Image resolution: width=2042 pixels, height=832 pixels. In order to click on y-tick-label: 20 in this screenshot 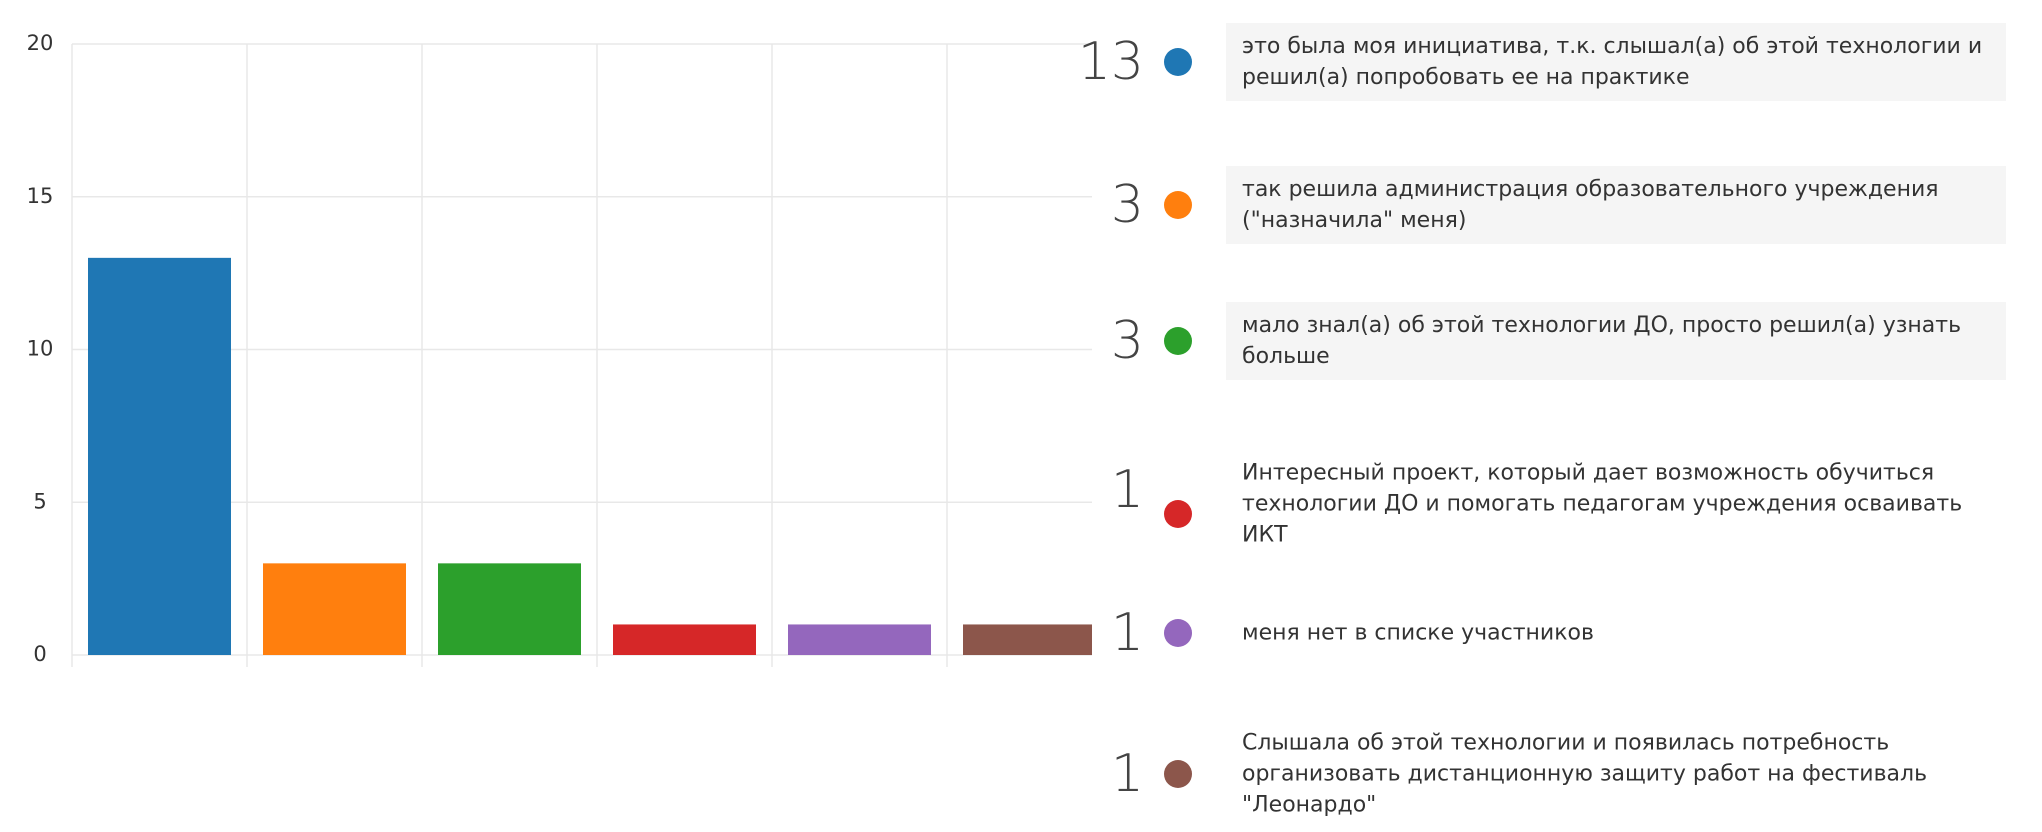, I will do `click(40, 43)`.